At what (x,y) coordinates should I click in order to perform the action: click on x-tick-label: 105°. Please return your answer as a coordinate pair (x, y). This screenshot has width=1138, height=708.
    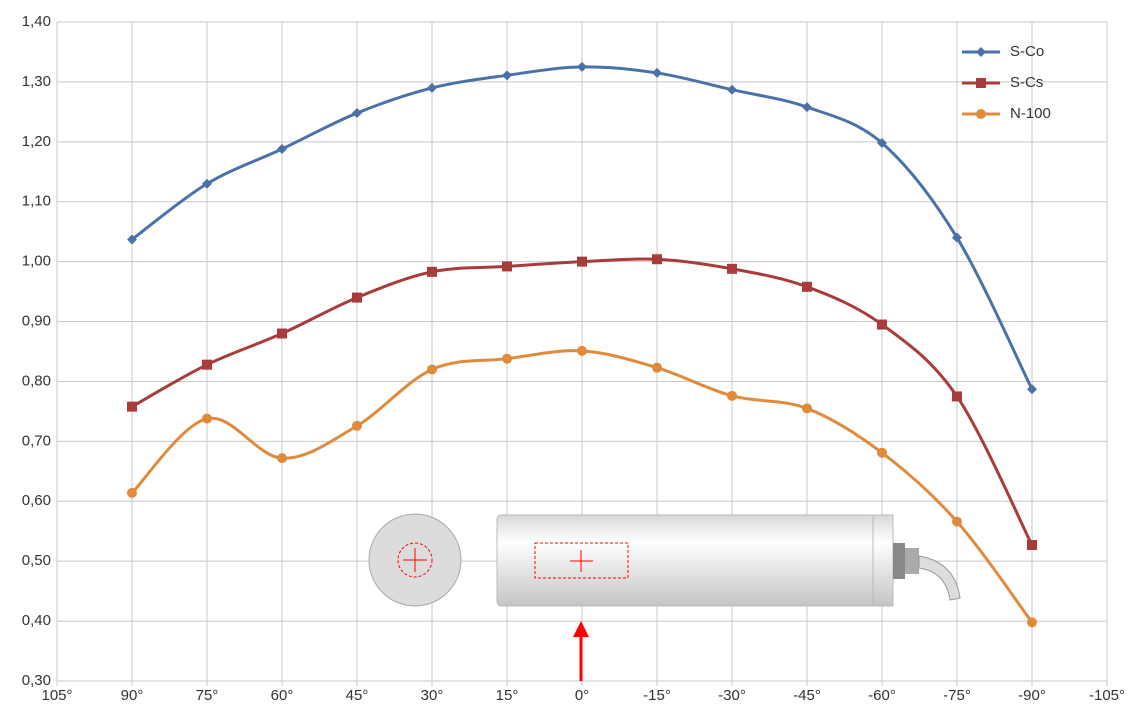
    Looking at the image, I should click on (56, 695).